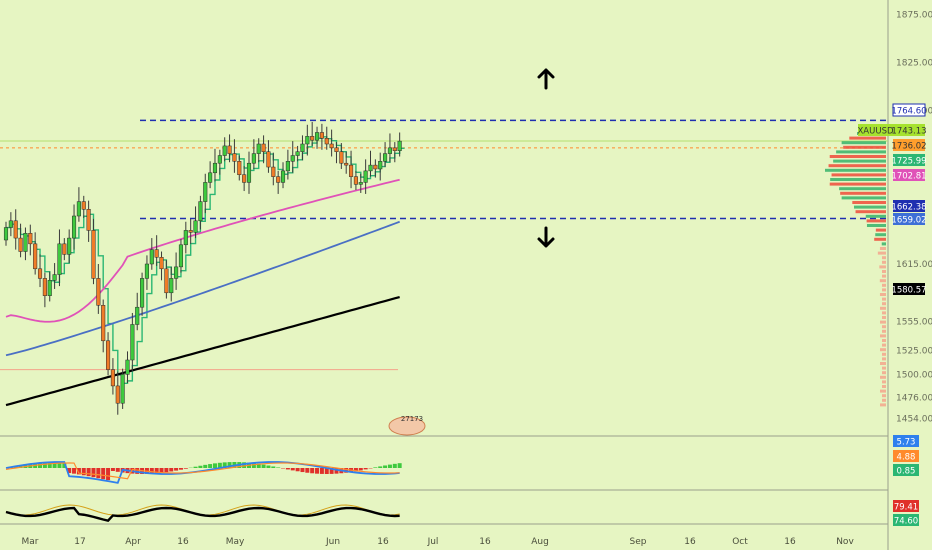 This screenshot has width=932, height=550. What do you see at coordinates (914, 63) in the screenshot?
I see `y-tick-label: 1825.00` at bounding box center [914, 63].